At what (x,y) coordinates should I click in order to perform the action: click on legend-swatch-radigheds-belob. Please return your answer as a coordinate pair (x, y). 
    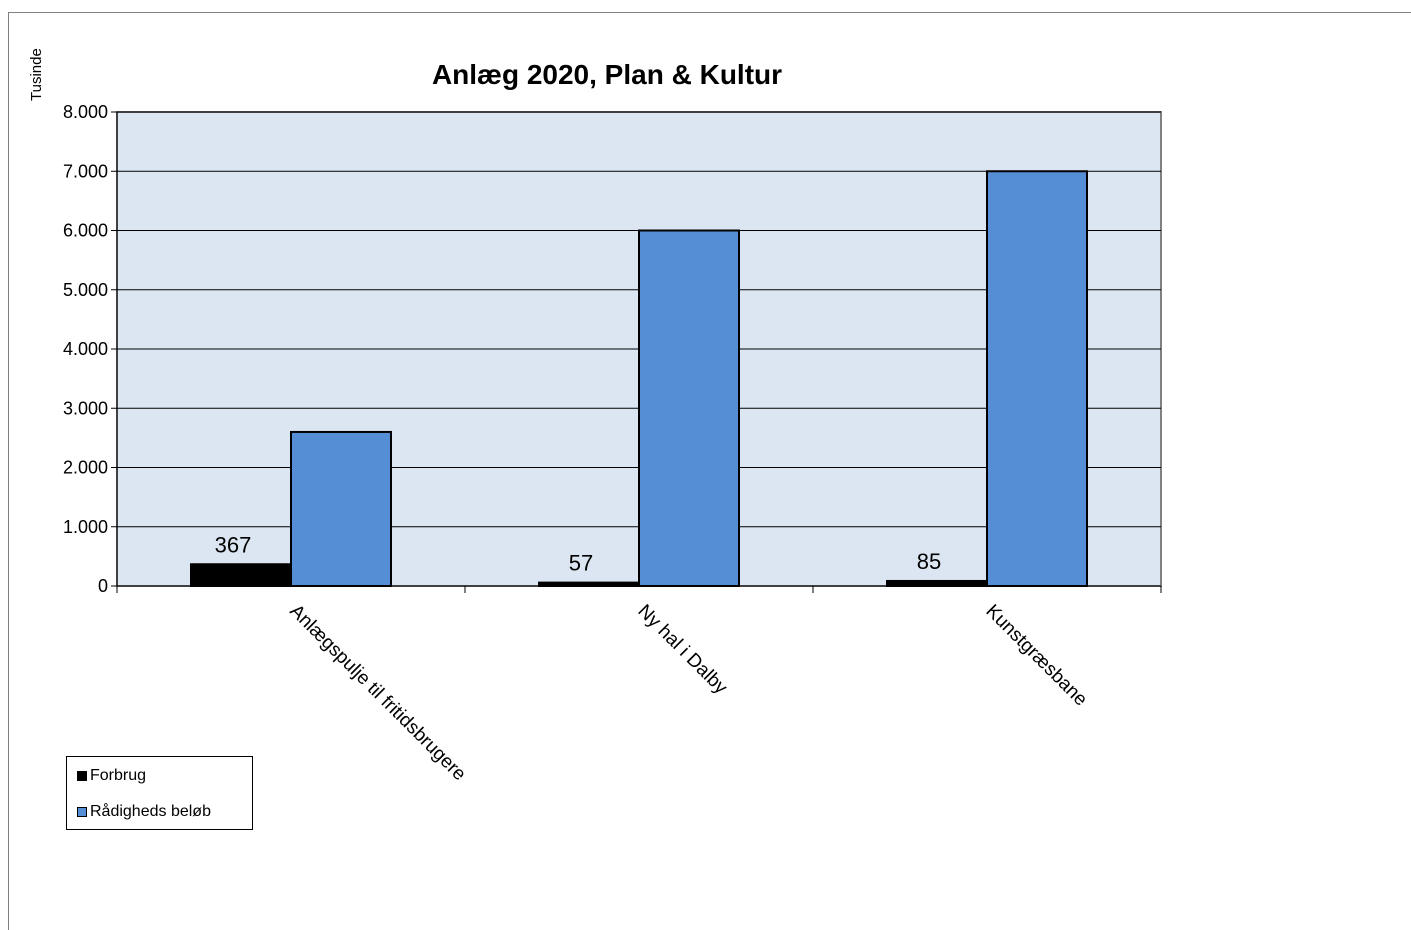
    Looking at the image, I should click on (82, 812).